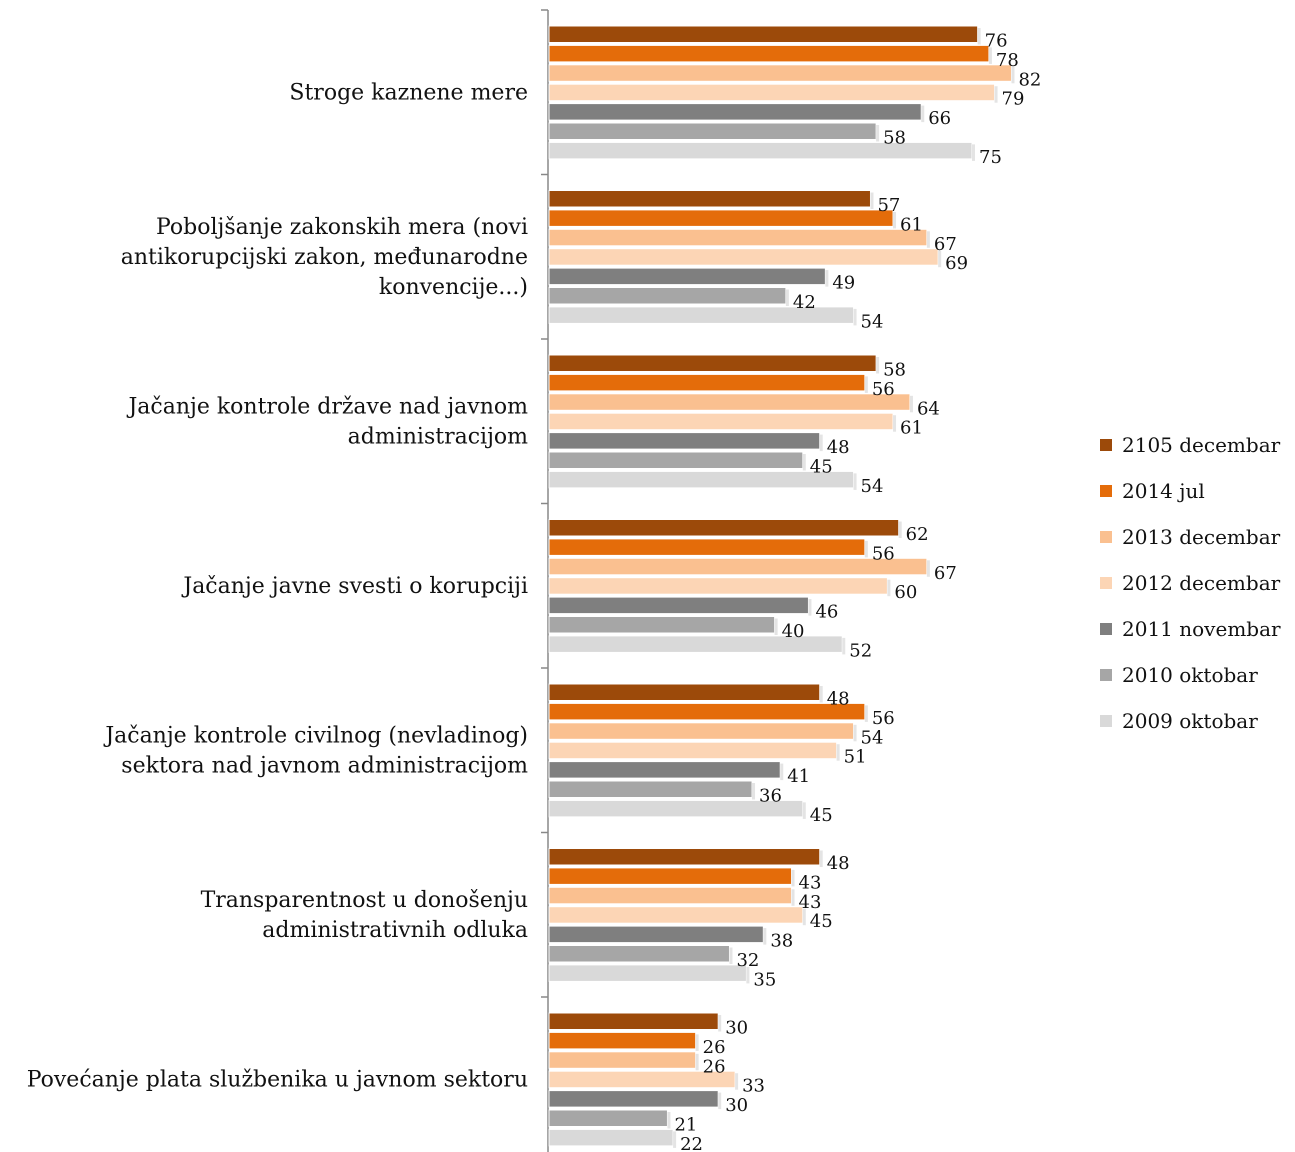 The width and height of the screenshot is (1295, 1152). I want to click on data-label: 52, so click(860, 650).